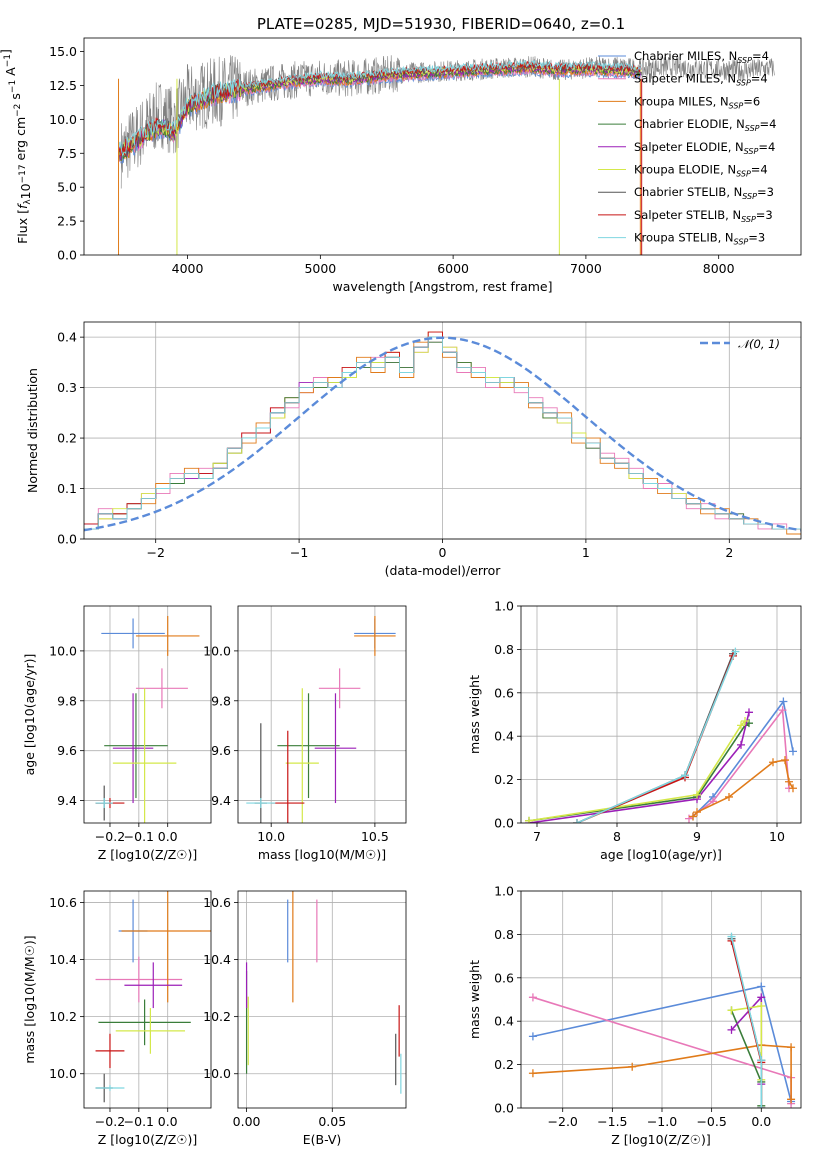 Image resolution: width=819 pixels, height=1170 pixels. What do you see at coordinates (504, 692) in the screenshot?
I see `y-tick-label: 0.6` at bounding box center [504, 692].